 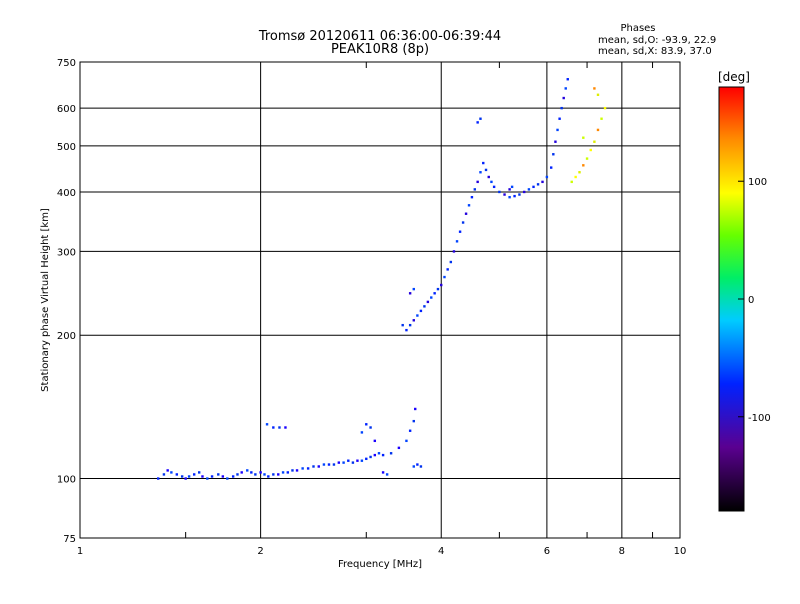 What do you see at coordinates (260, 551) in the screenshot?
I see `x-tick-label: 2` at bounding box center [260, 551].